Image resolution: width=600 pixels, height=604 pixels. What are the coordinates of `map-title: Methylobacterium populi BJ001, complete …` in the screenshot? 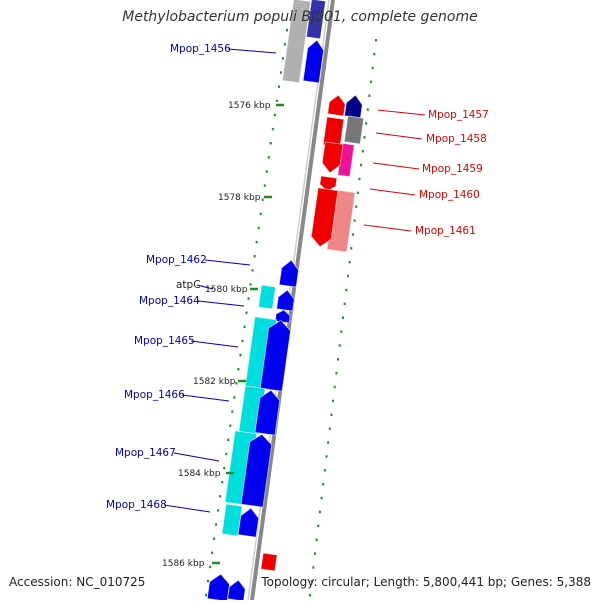 It's located at (300, 17).